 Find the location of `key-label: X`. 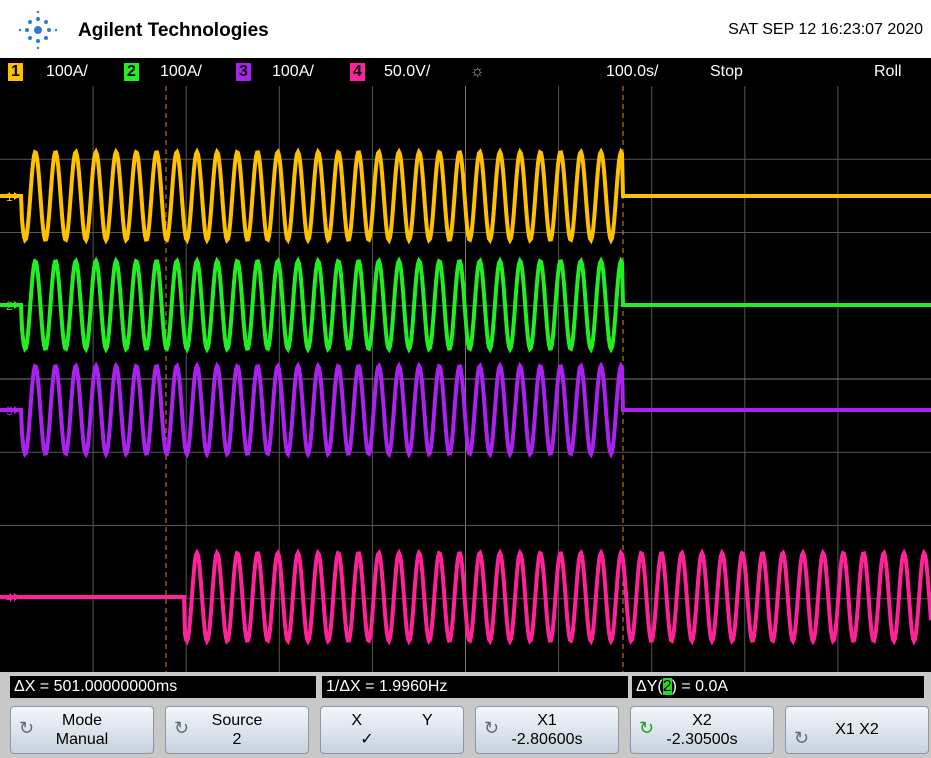

key-label: X is located at coordinates (356, 720).